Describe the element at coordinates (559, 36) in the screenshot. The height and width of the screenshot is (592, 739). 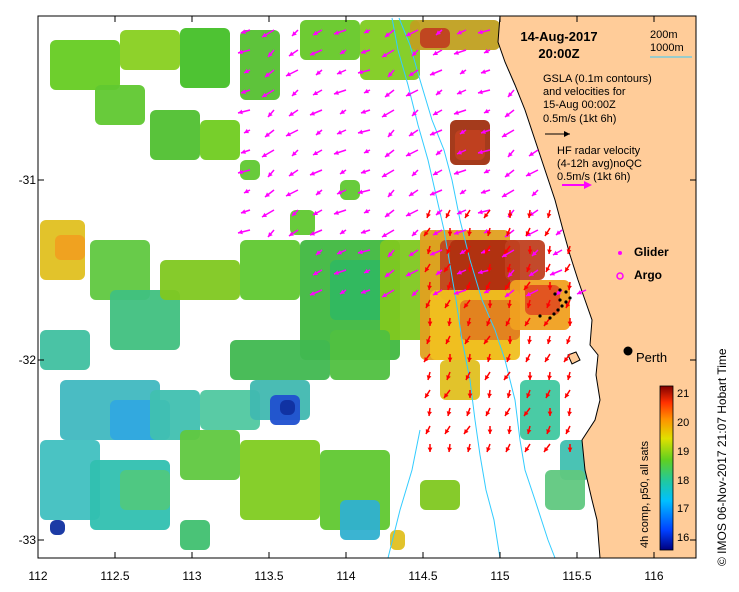
I see `map-date: 14-Aug-2017` at that location.